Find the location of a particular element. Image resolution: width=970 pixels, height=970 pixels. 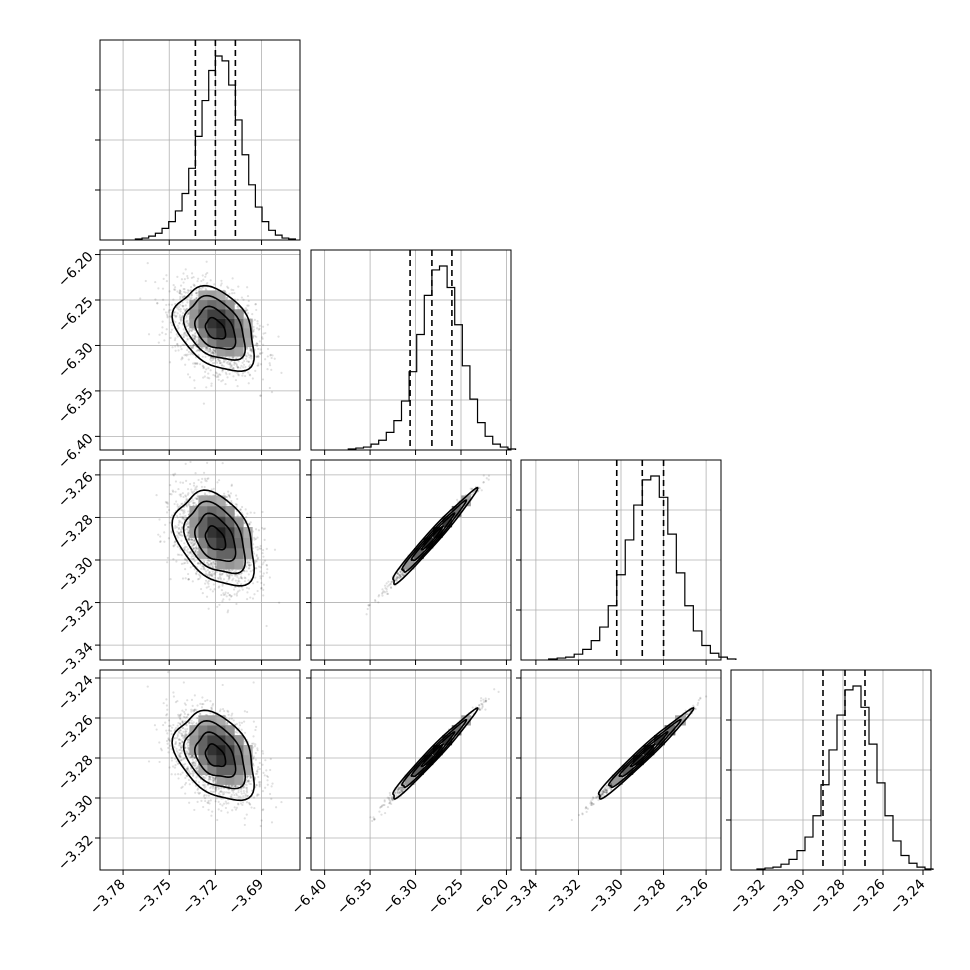

contour-line is located at coordinates (215, 537).